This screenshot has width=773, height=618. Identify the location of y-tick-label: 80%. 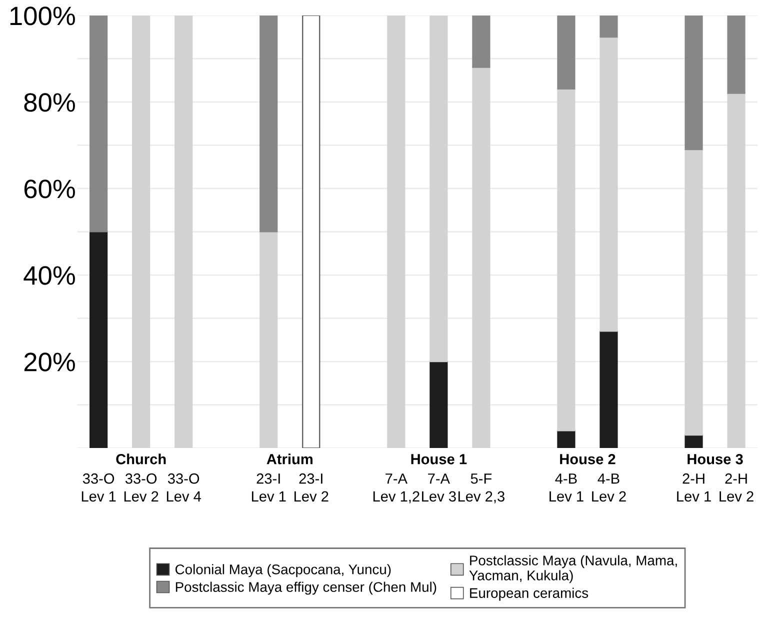
(49, 102).